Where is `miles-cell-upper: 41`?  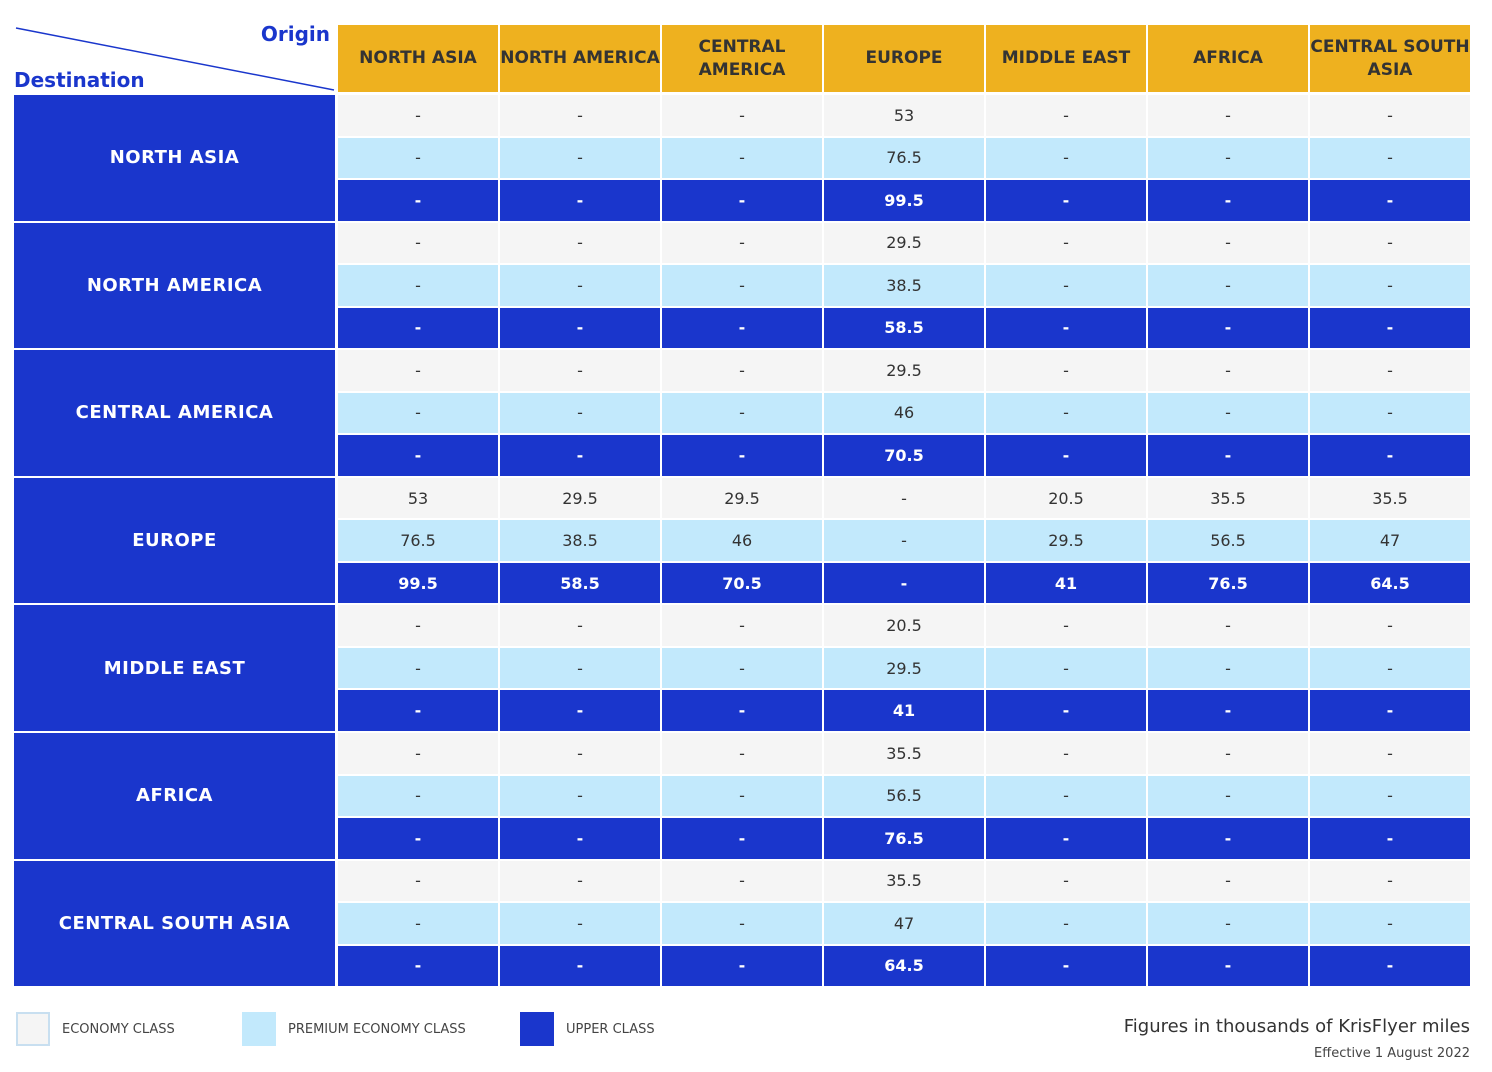
miles-cell-upper: 41 is located at coordinates (1066, 583).